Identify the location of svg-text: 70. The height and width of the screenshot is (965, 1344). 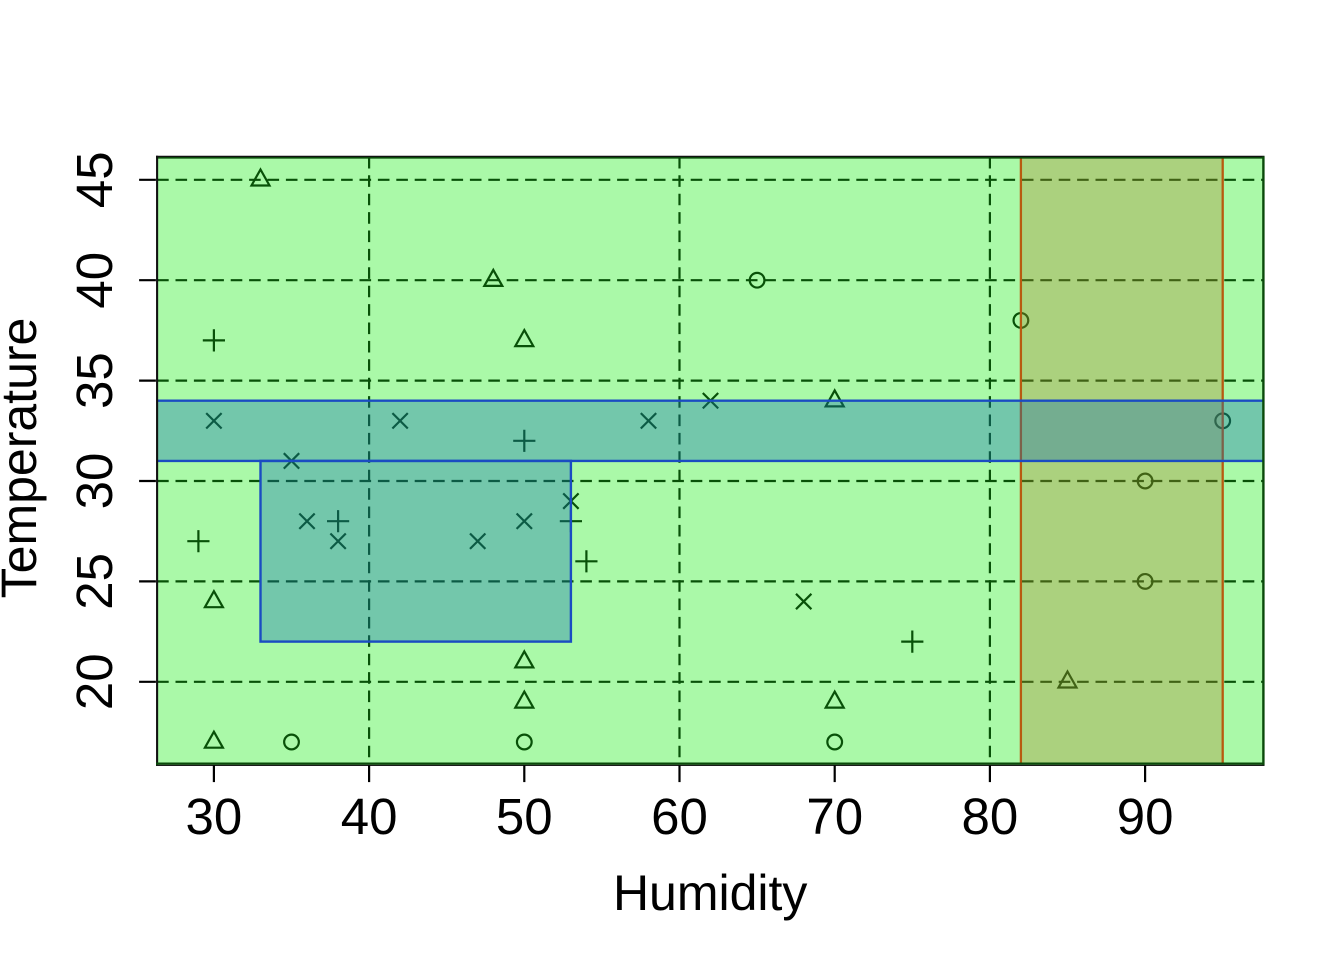
(834, 816).